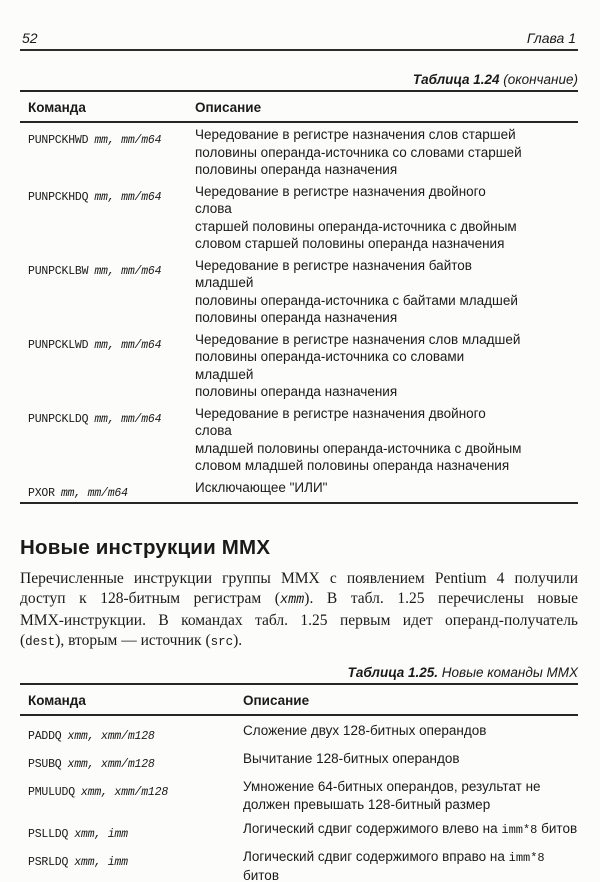  Describe the element at coordinates (41, 493) in the screenshot. I see `instruction-mnemonic: PXOR` at that location.